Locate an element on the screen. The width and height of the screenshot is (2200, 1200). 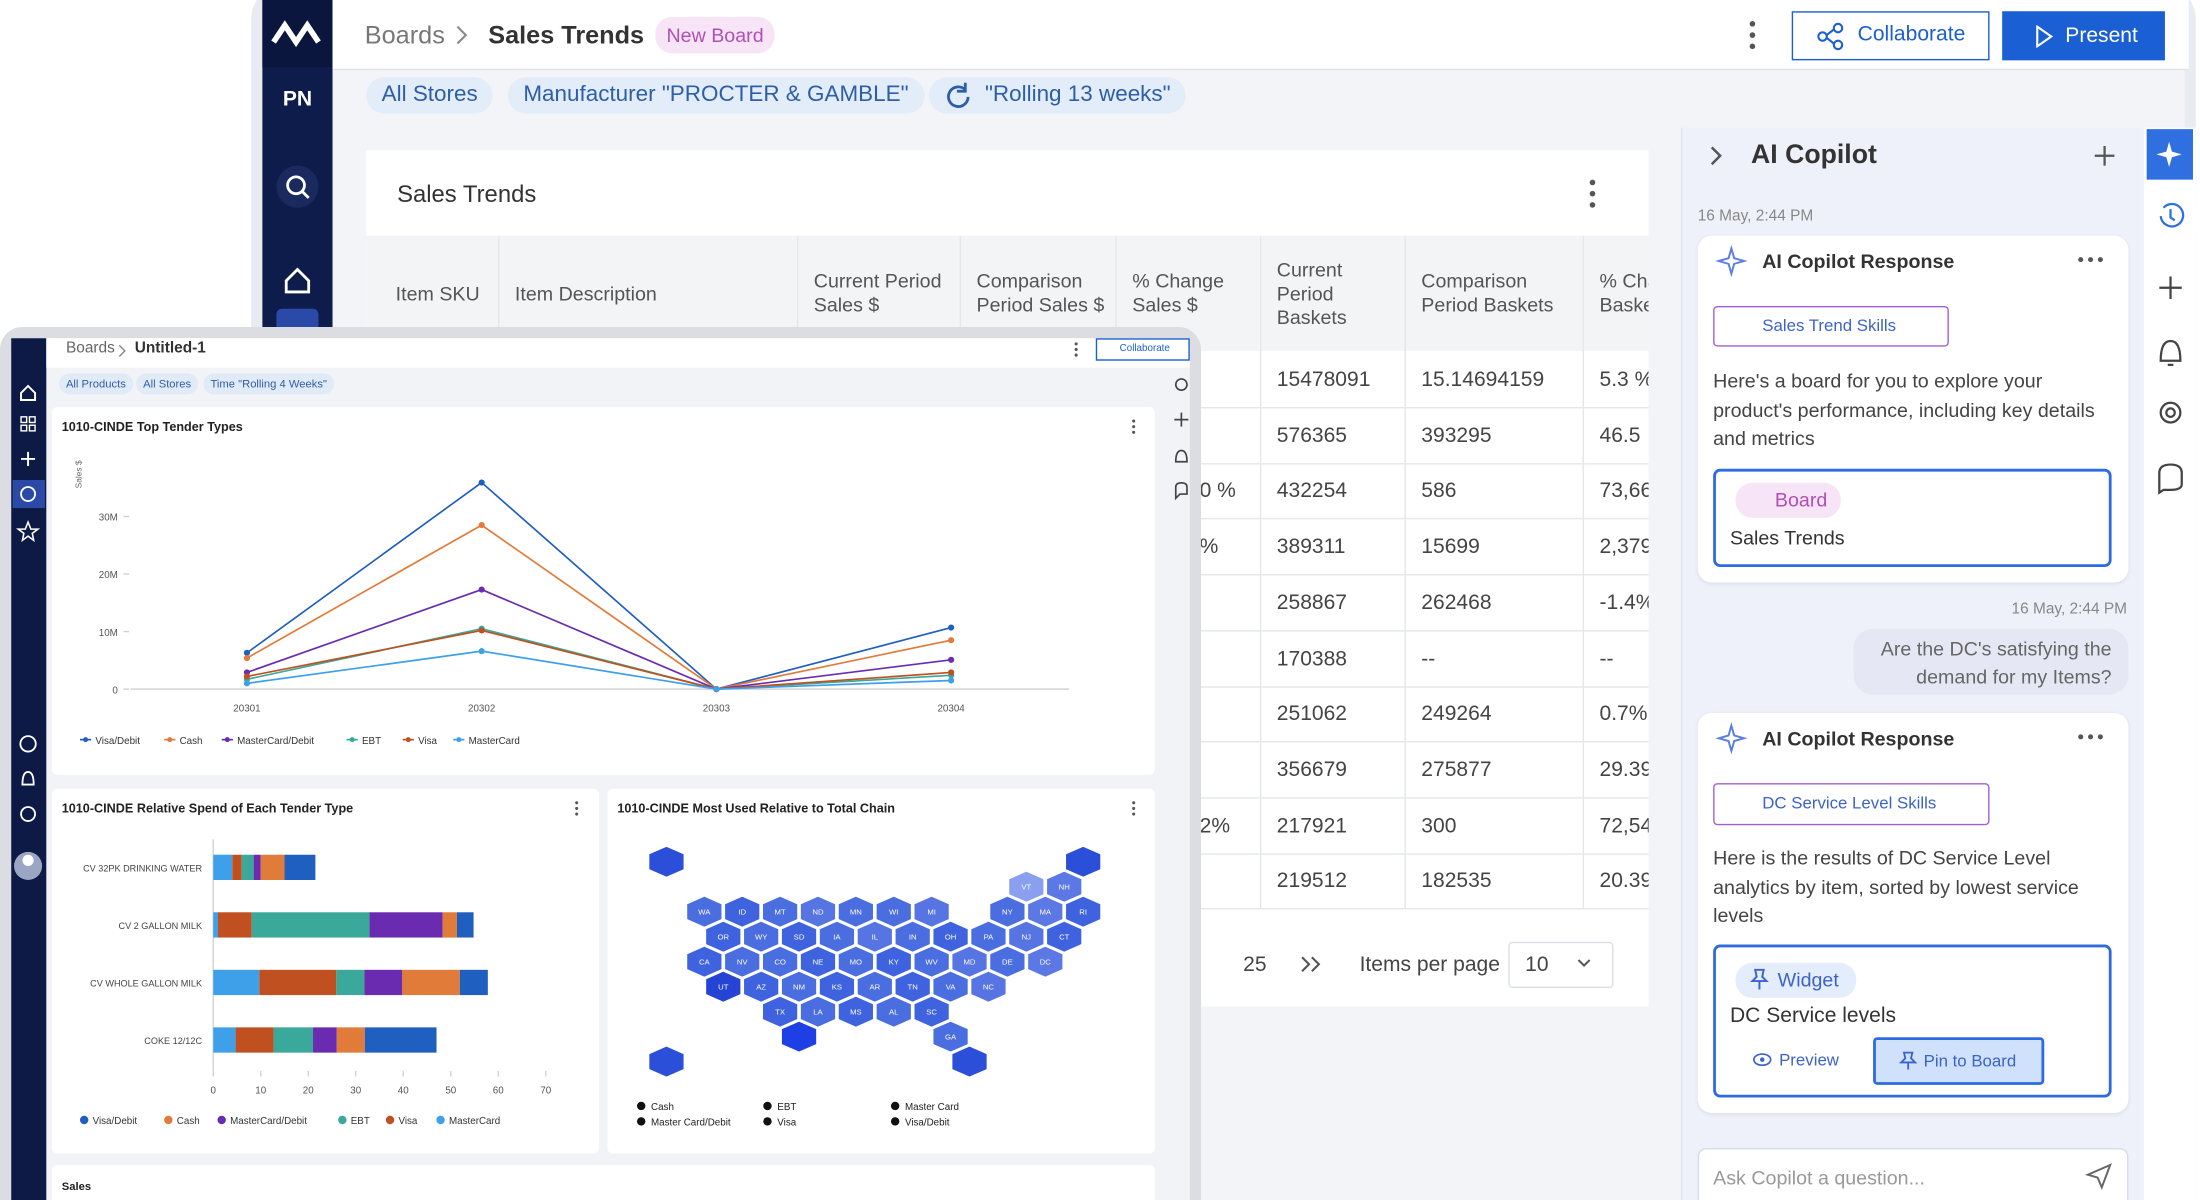
state-label: NH is located at coordinates (1064, 887).